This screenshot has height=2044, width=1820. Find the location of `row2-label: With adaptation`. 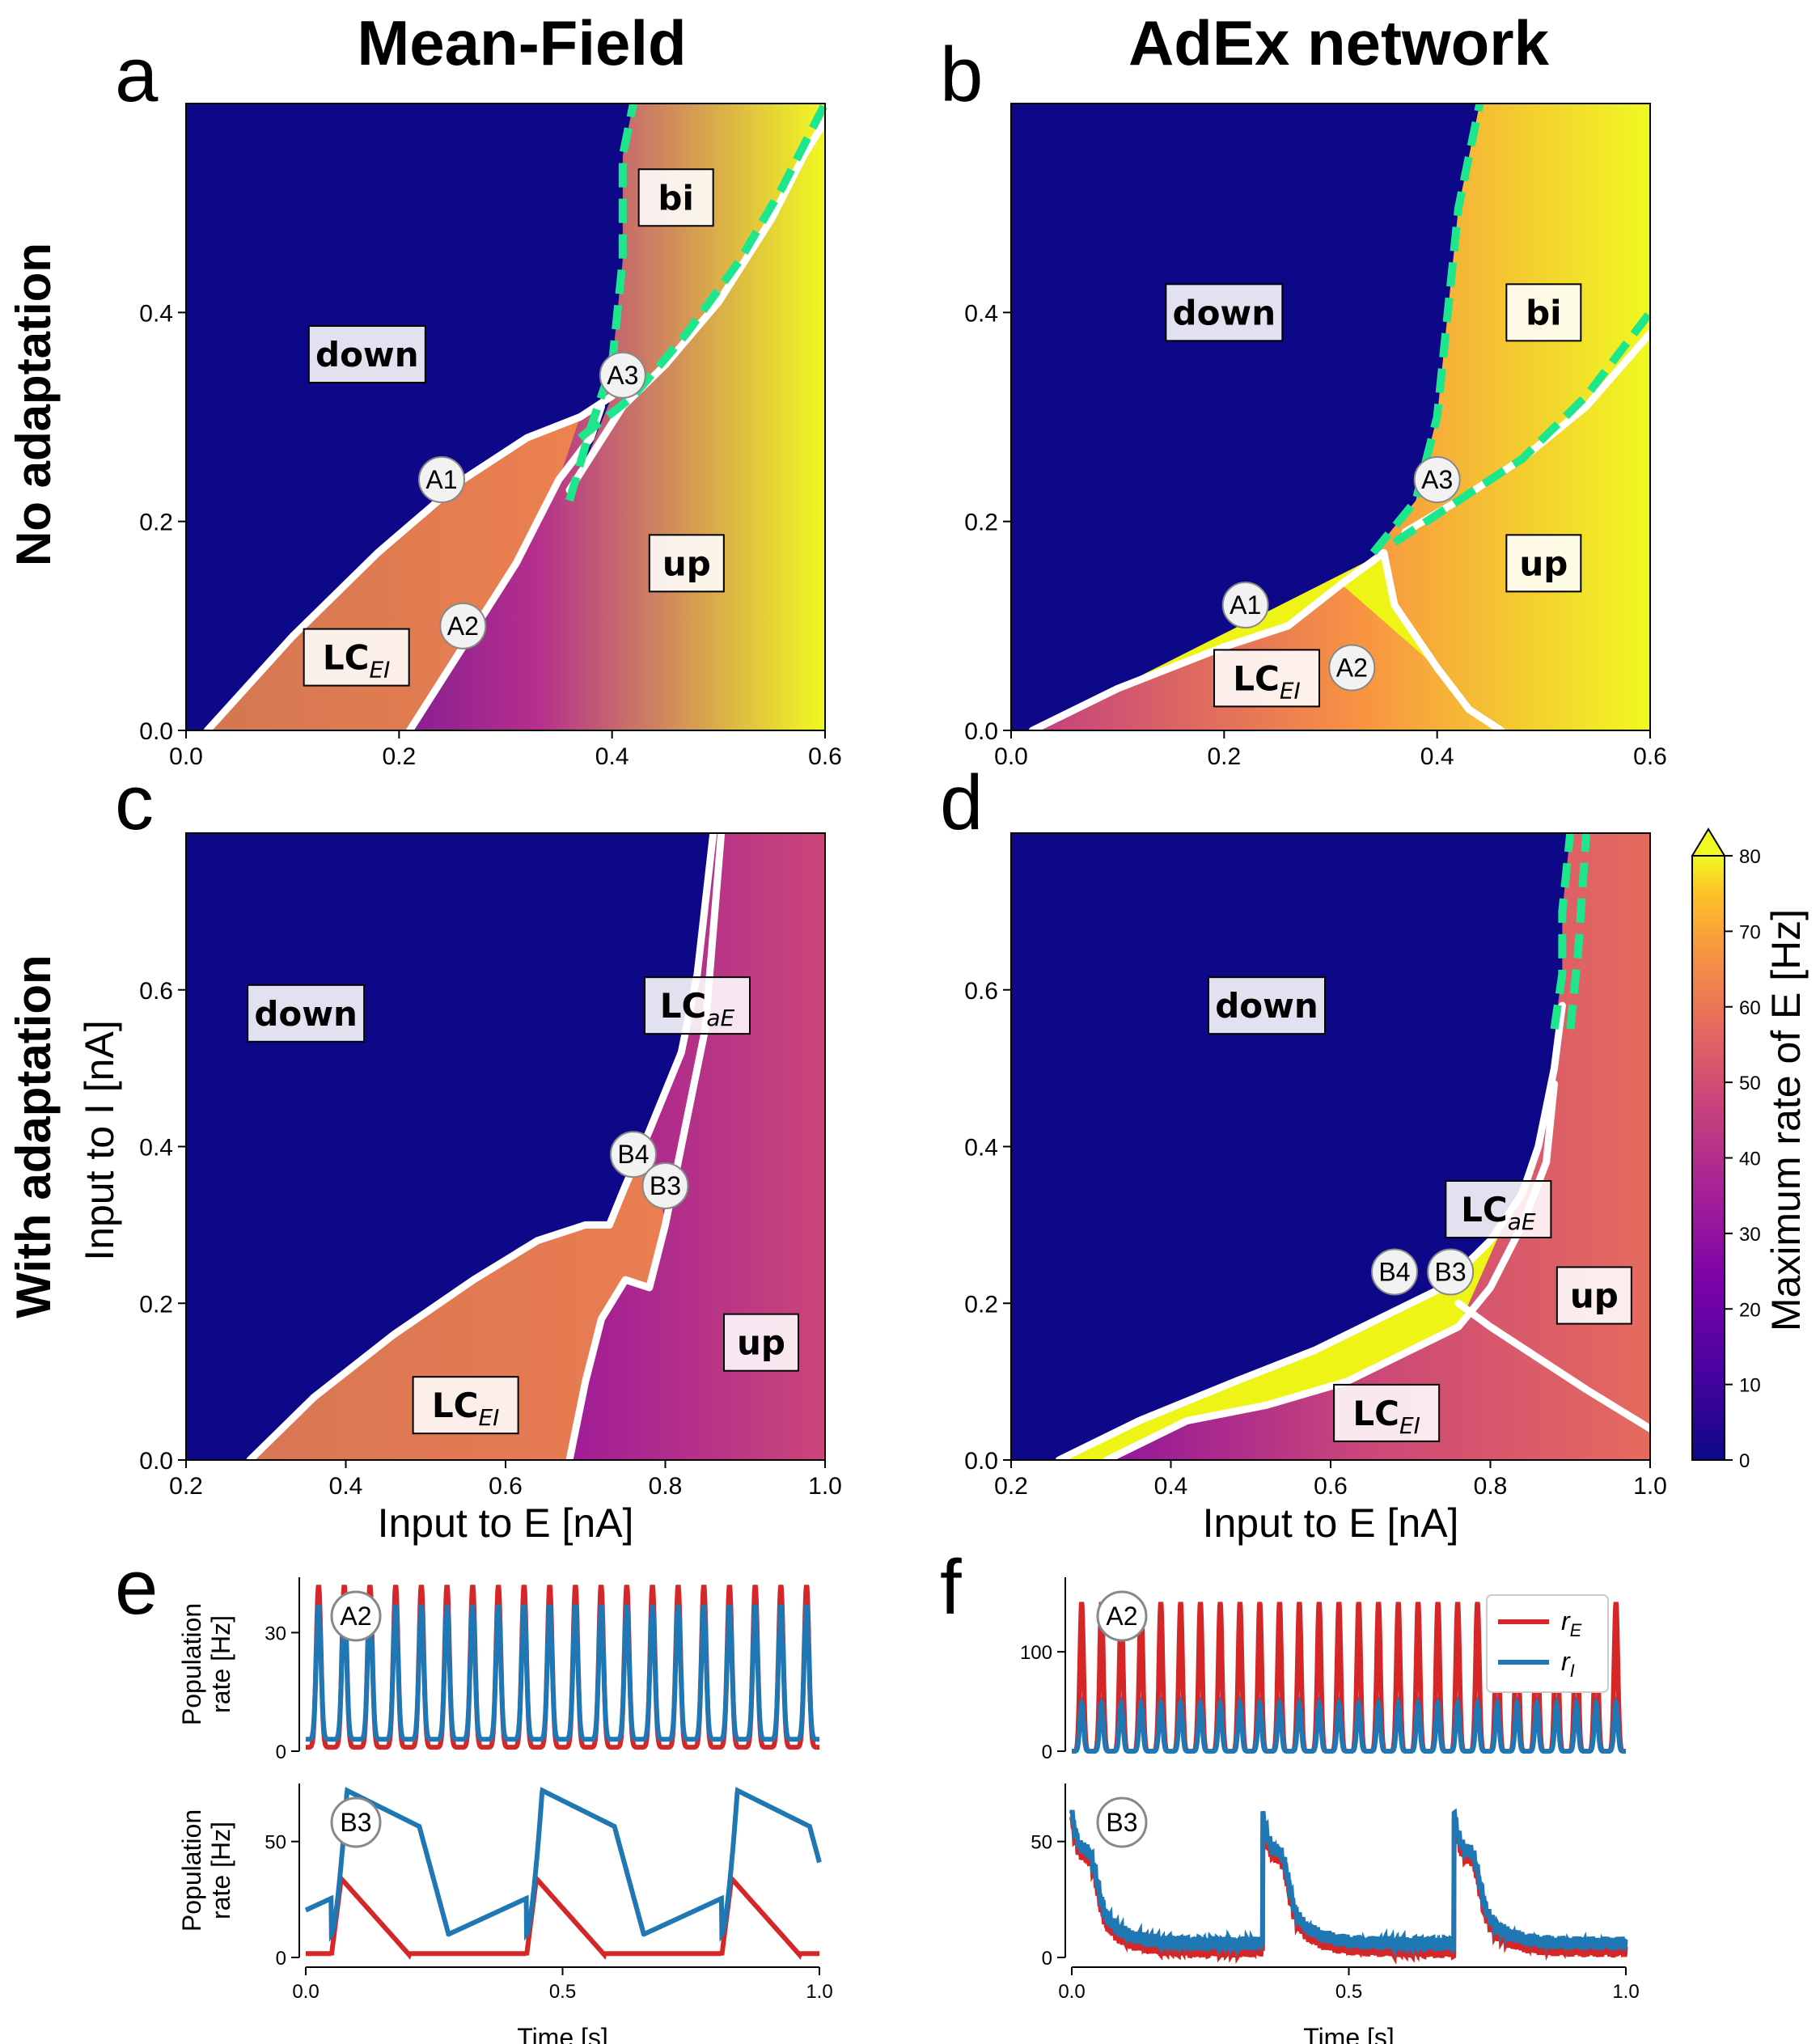

row2-label: With adaptation is located at coordinates (33, 1136).